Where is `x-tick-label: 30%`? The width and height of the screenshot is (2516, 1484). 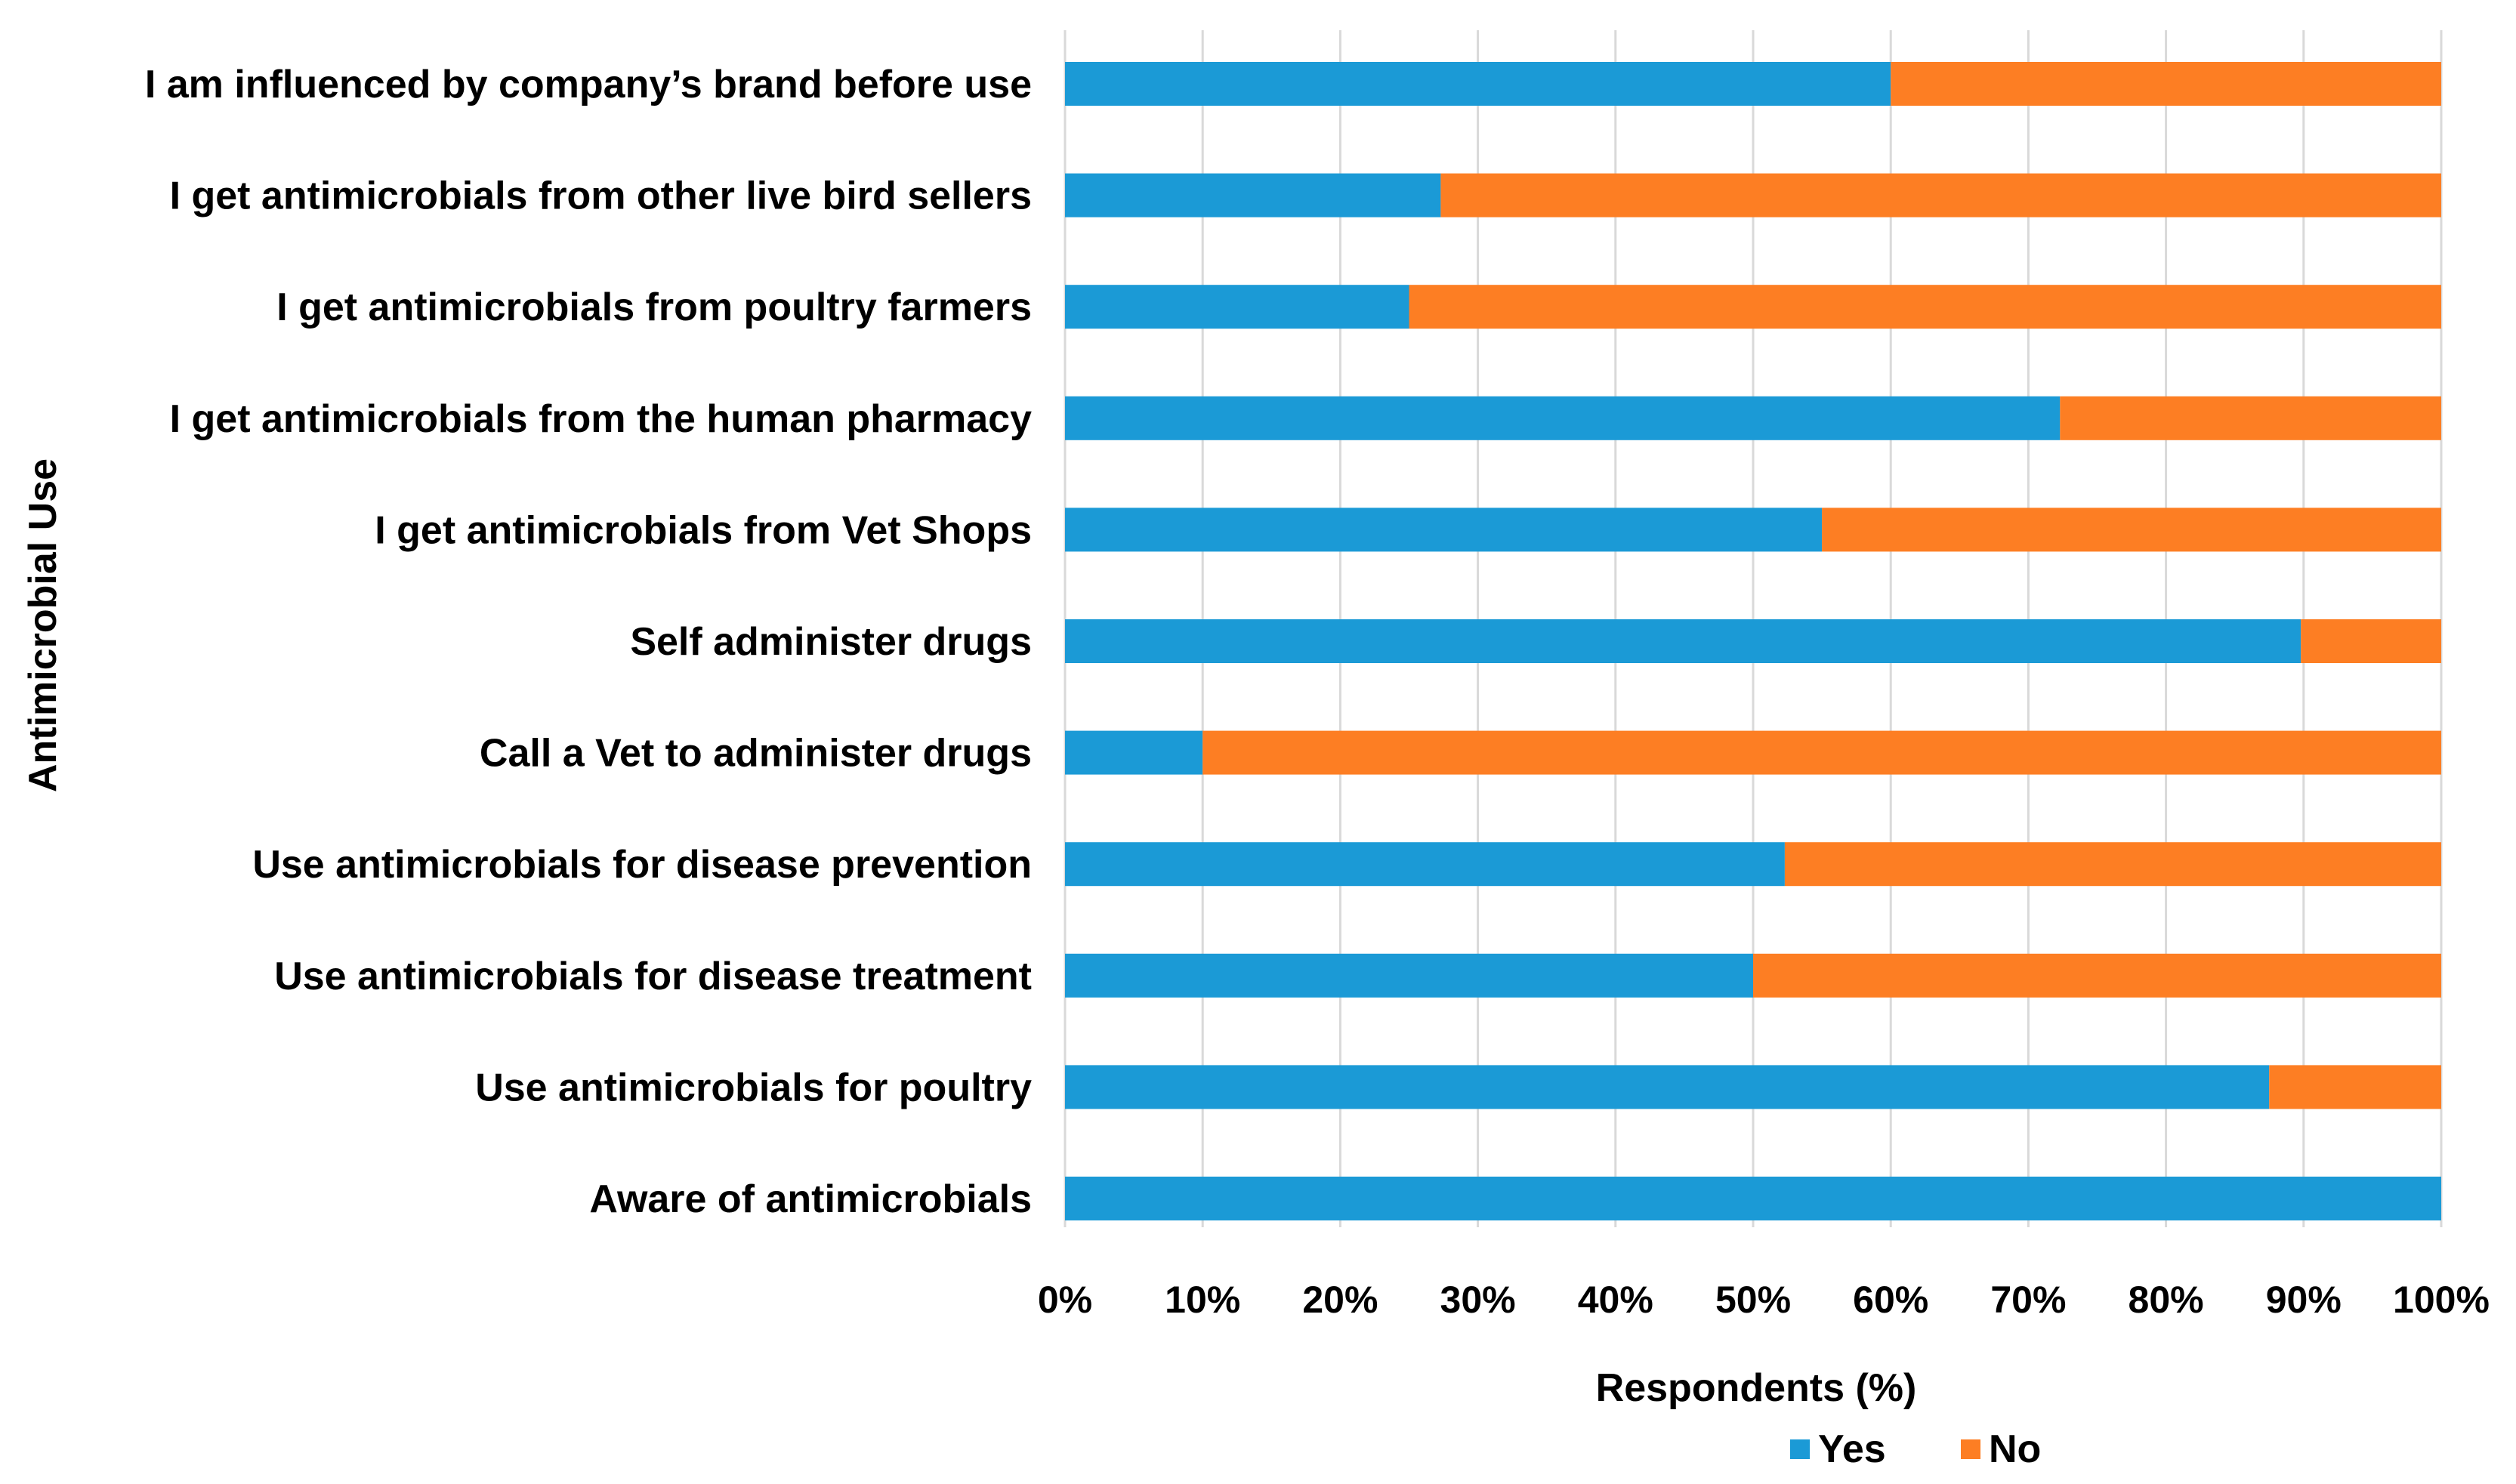
x-tick-label: 30% is located at coordinates (1478, 1300).